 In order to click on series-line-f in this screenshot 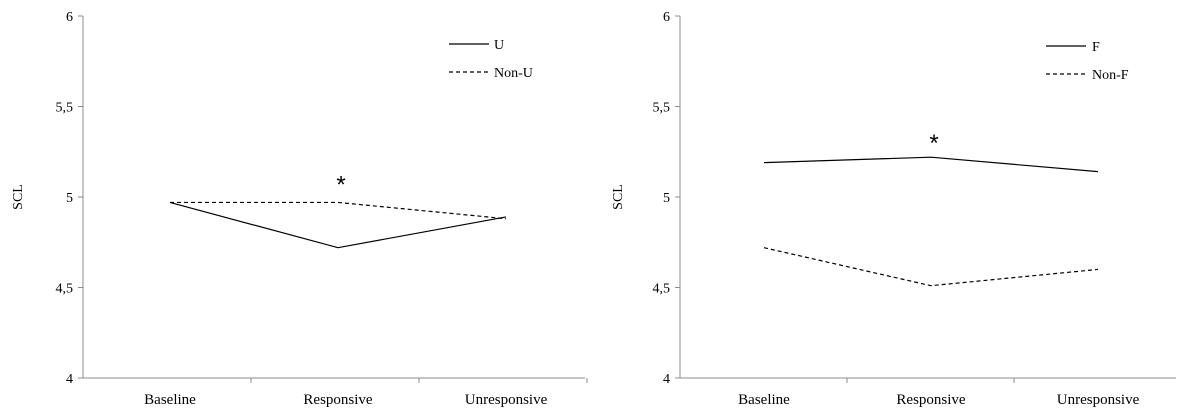, I will do `click(931, 164)`.